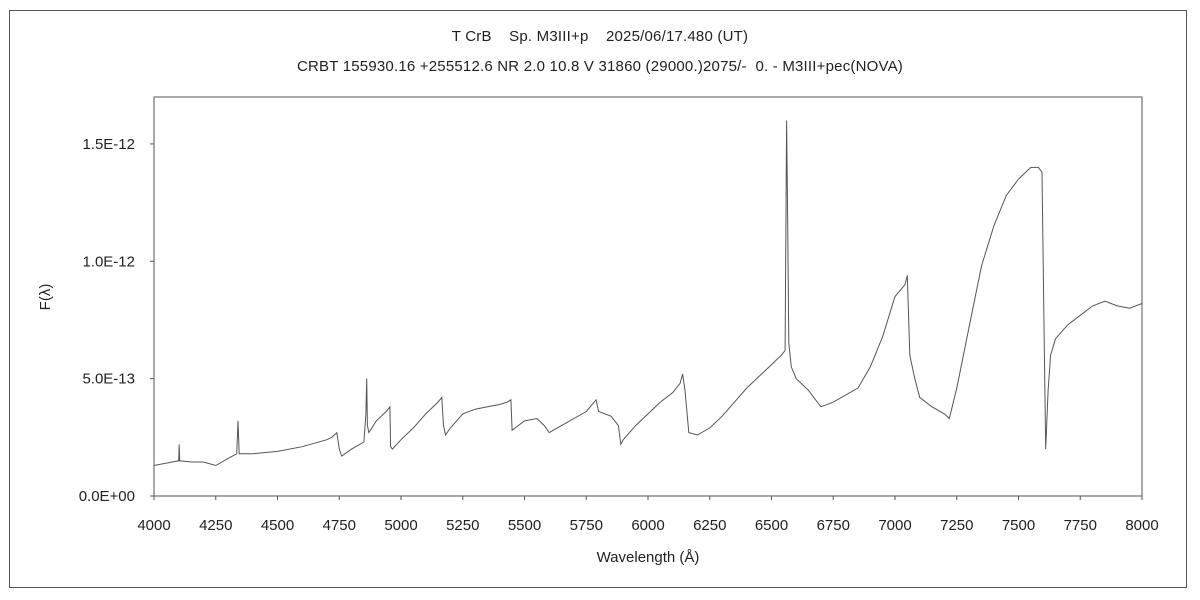 Image resolution: width=1200 pixels, height=600 pixels. I want to click on y-axis-label: F(λ), so click(45, 297).